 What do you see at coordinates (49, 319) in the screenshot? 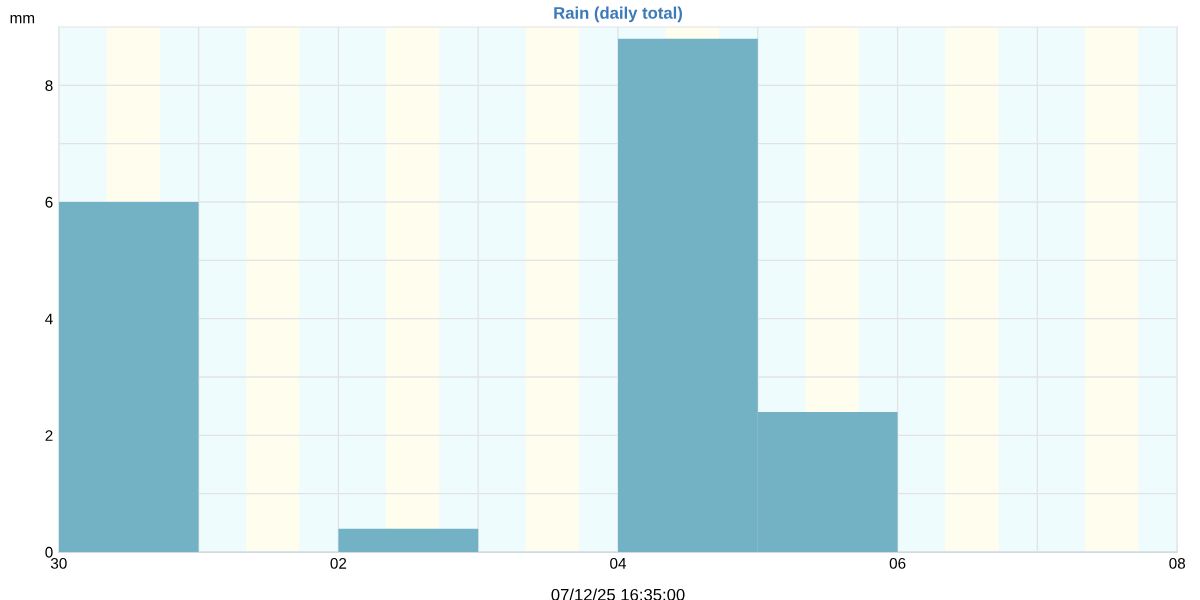
I see `y-tick-label: 4` at bounding box center [49, 319].